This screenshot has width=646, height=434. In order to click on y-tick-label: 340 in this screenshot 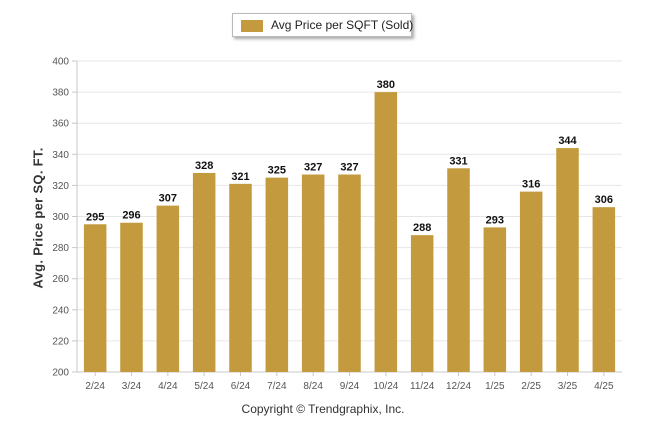, I will do `click(60, 155)`.